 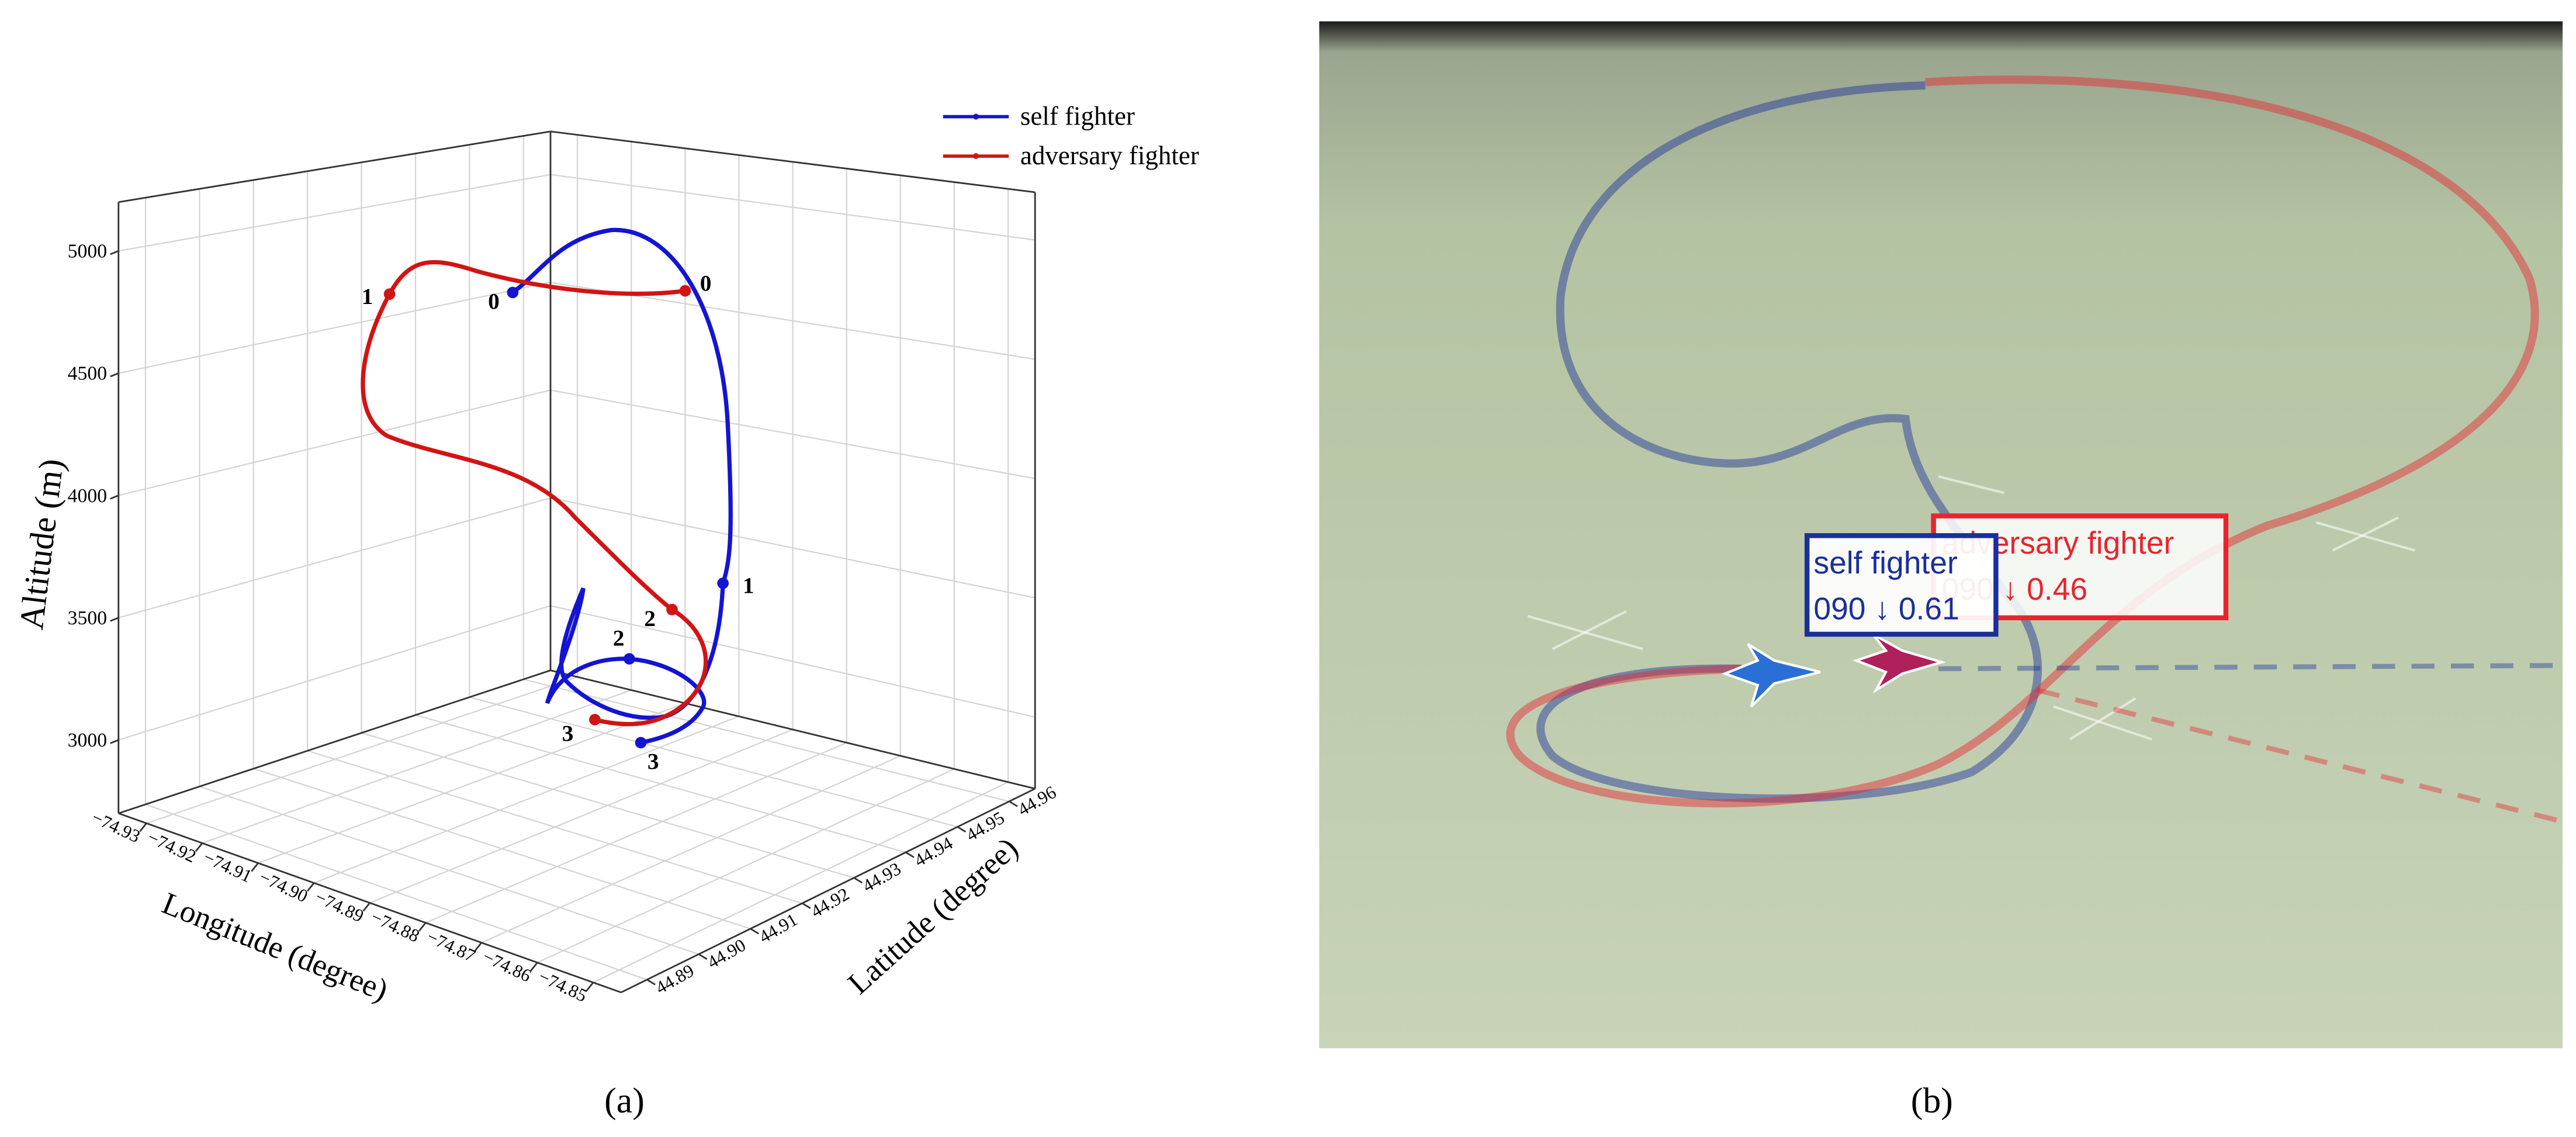 I want to click on ground-grid, so click(x=1971, y=608).